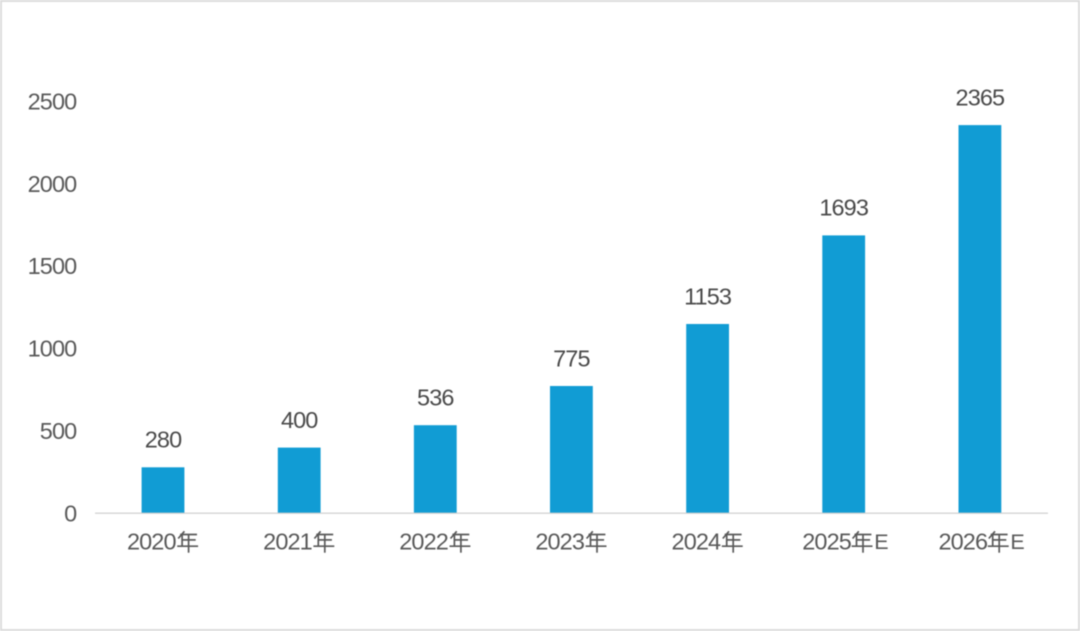  I want to click on svg-text: 280, so click(163, 440).